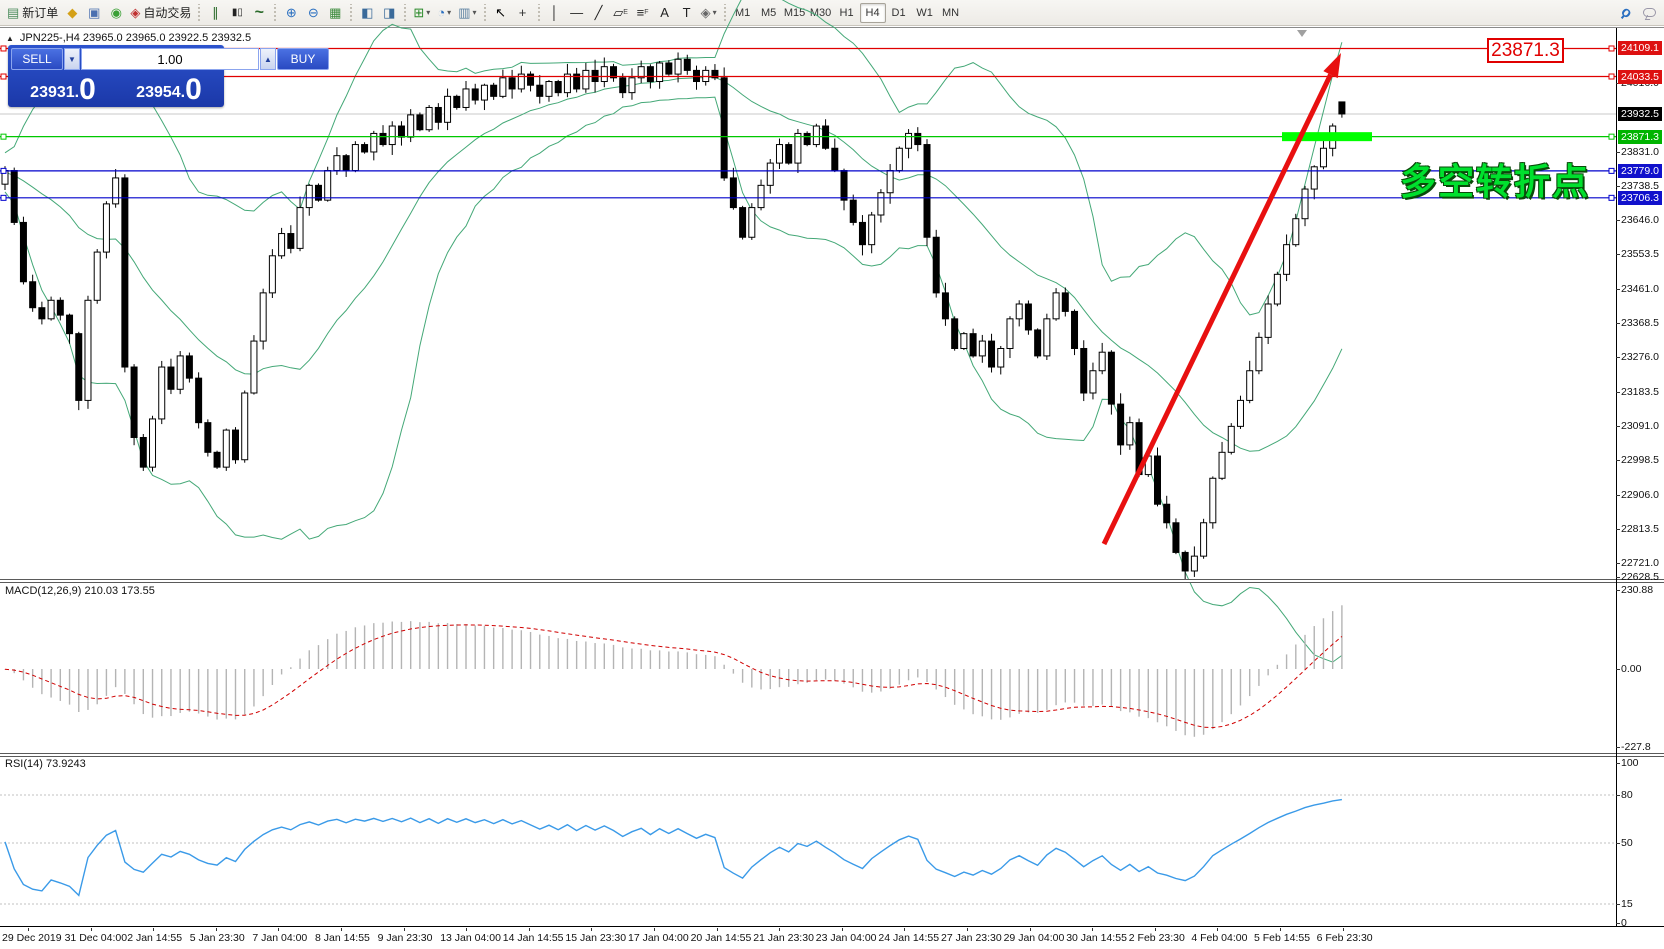  I want to click on time-axis-label: 4 Feb 04:00, so click(1219, 938).